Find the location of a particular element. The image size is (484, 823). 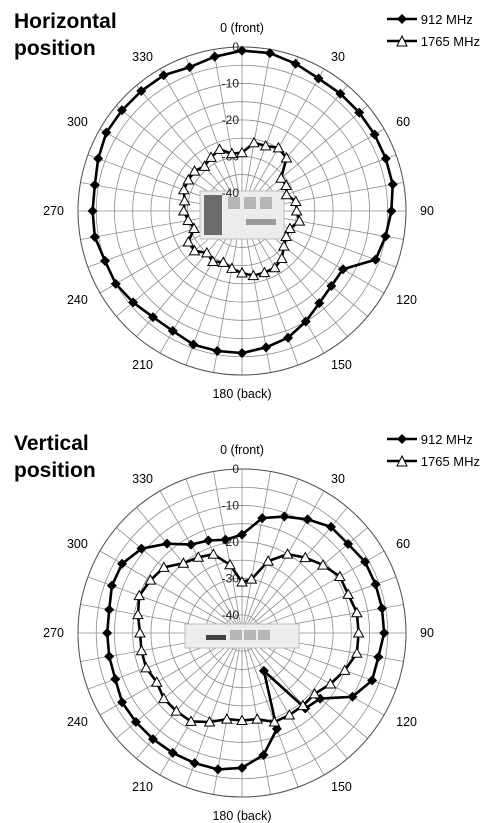

series-1765-mhz is located at coordinates (248, 637).